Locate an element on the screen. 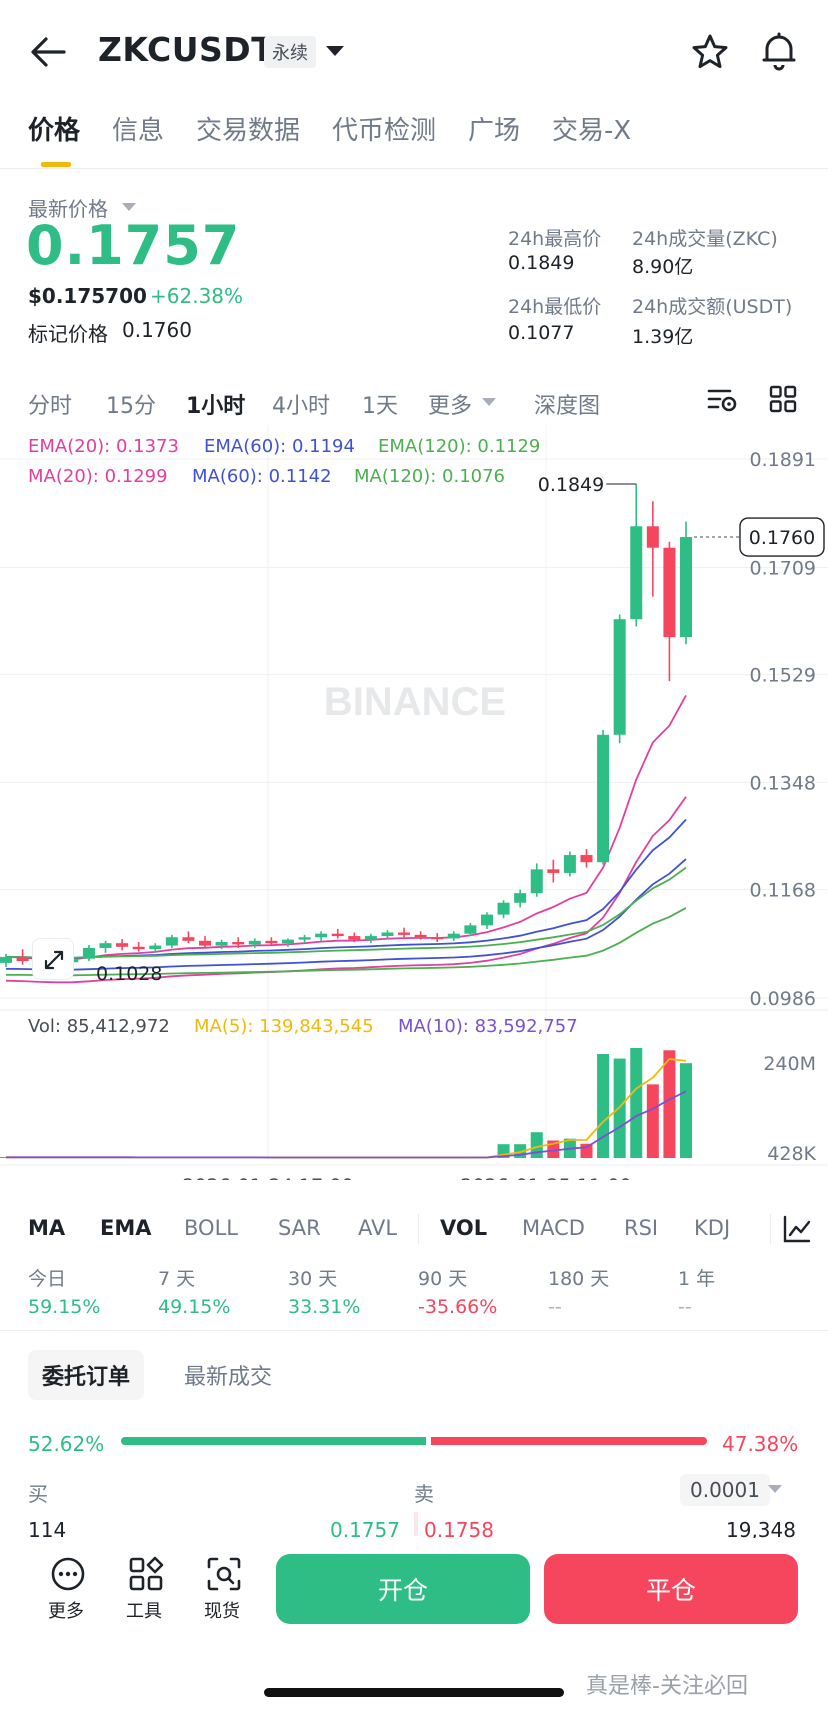 This screenshot has width=828, height=1711. back-arrow-icon is located at coordinates (48, 52).